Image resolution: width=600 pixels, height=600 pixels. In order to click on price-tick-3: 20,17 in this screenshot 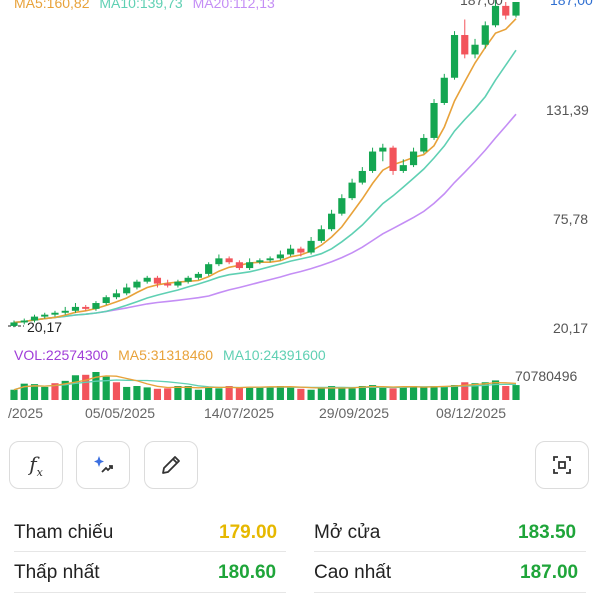, I will do `click(571, 328)`.